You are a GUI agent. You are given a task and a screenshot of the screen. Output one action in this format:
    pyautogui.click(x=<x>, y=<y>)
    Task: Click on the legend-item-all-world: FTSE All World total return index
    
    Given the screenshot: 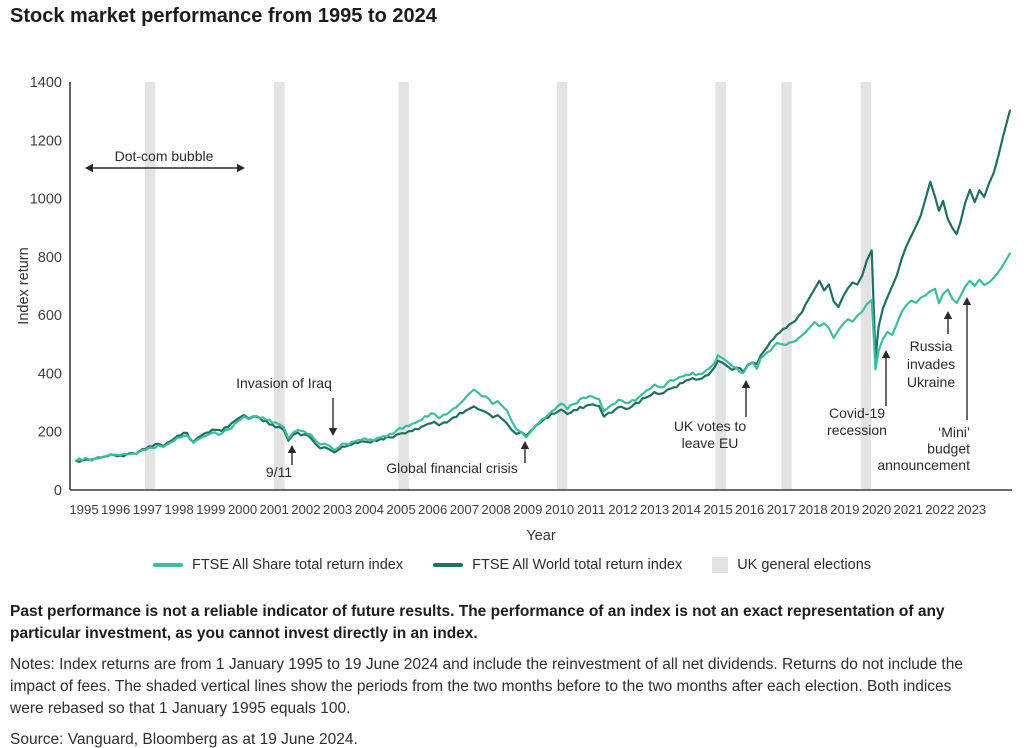 What is the action you would take?
    pyautogui.click(x=557, y=565)
    